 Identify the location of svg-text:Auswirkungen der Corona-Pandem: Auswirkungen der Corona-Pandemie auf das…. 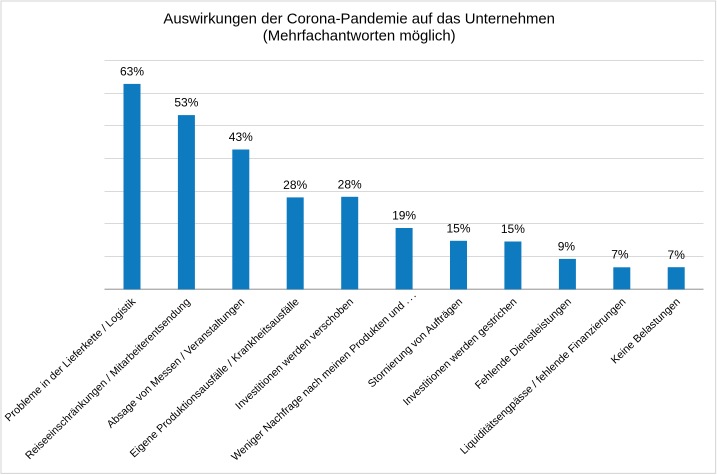
(359, 19).